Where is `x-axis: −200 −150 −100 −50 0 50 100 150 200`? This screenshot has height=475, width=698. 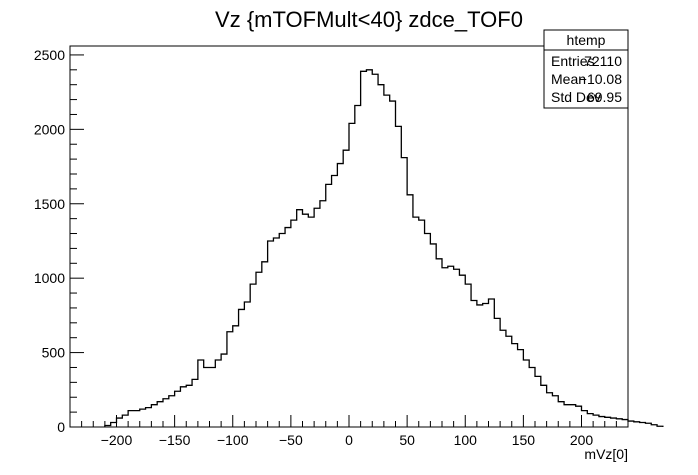 x-axis: −200 −150 −100 −50 0 50 100 150 200 is located at coordinates (349, 431).